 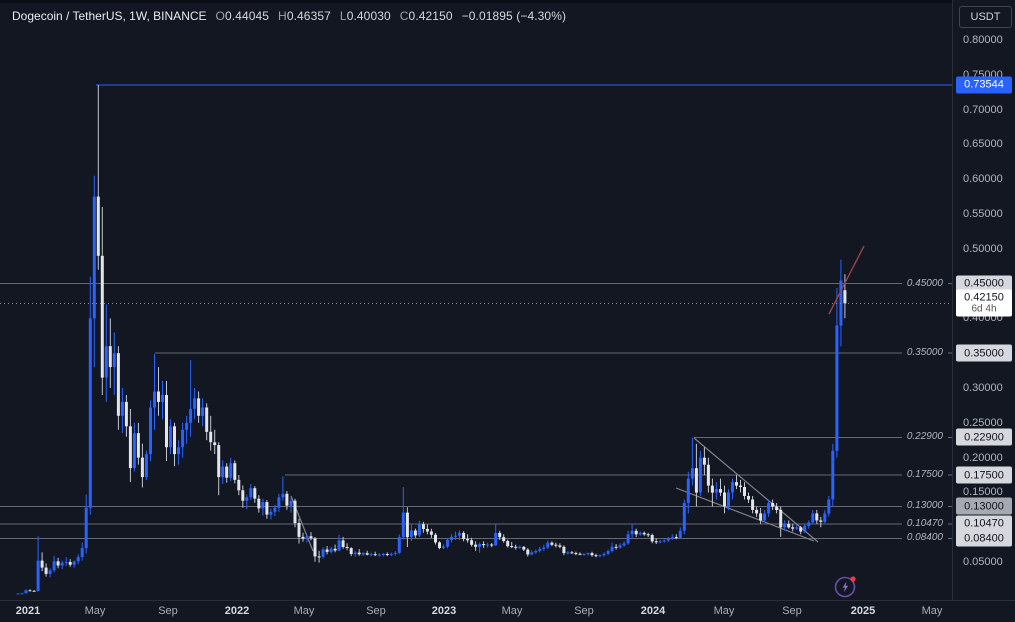 I want to click on ohlc-high: H0.46357, so click(x=304, y=16).